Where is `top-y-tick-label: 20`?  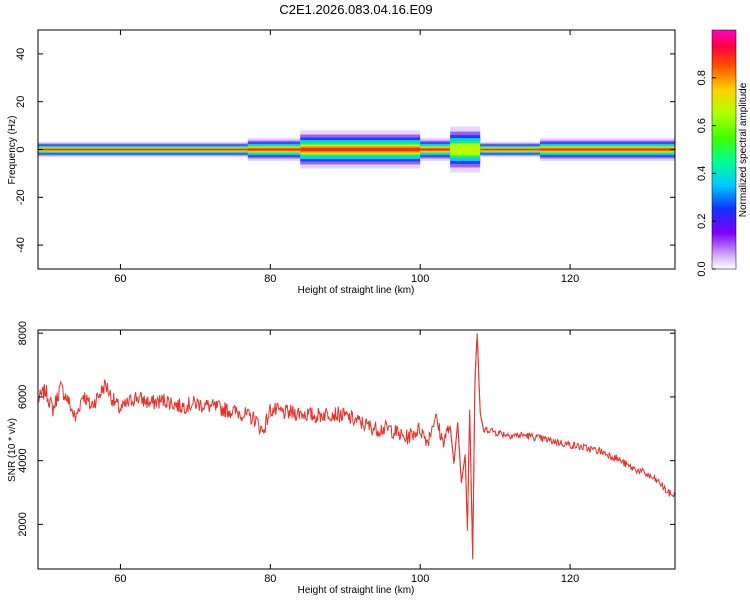 top-y-tick-label: 20 is located at coordinates (21, 102).